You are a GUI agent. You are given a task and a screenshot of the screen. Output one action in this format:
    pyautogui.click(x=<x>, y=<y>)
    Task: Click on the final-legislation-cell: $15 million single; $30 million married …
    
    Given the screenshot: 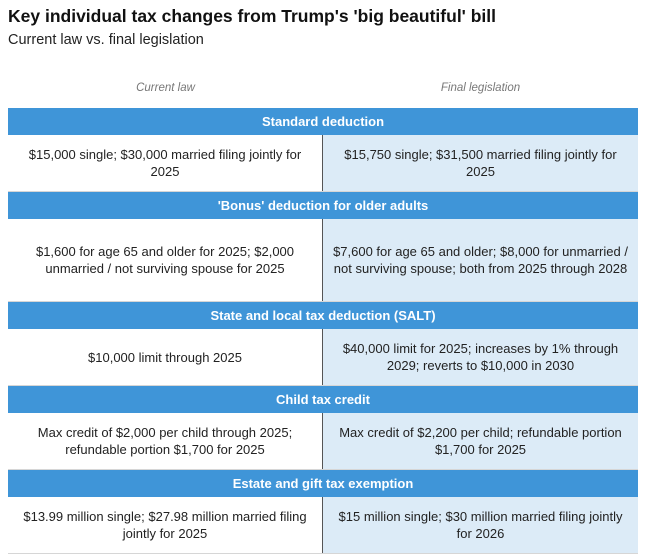 What is the action you would take?
    pyautogui.click(x=480, y=525)
    